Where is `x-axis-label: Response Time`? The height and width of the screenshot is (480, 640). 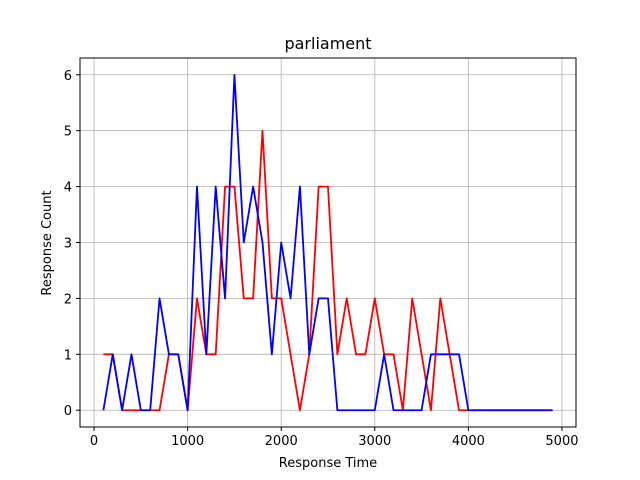
x-axis-label: Response Time is located at coordinates (328, 463).